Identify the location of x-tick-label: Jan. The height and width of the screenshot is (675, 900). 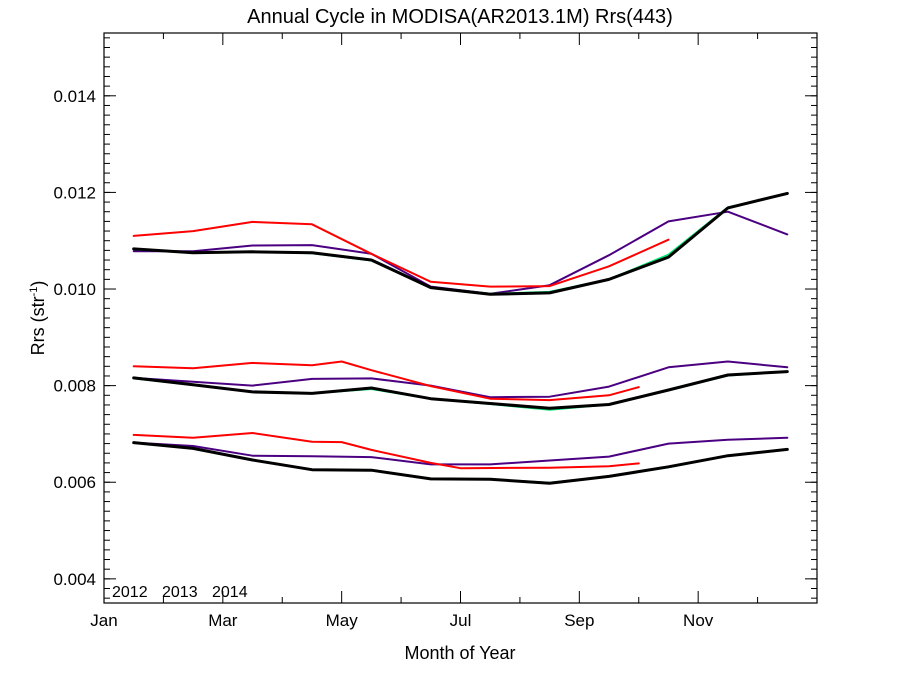
(103, 620).